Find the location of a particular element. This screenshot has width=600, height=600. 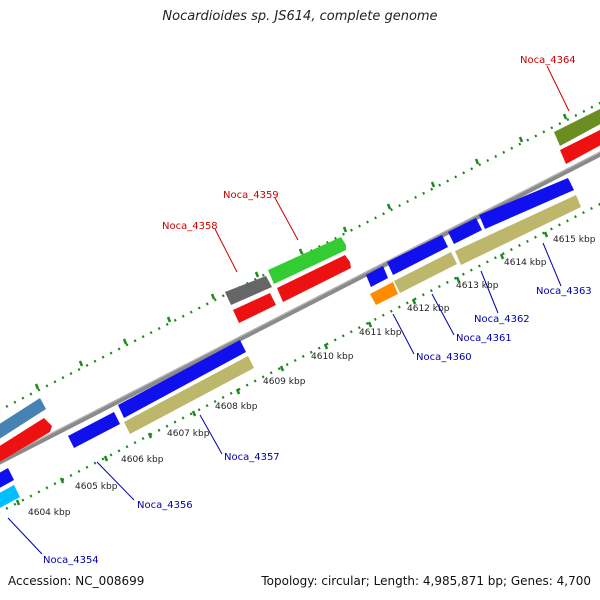

tick-label-4613: 4613 kbp is located at coordinates (477, 286).